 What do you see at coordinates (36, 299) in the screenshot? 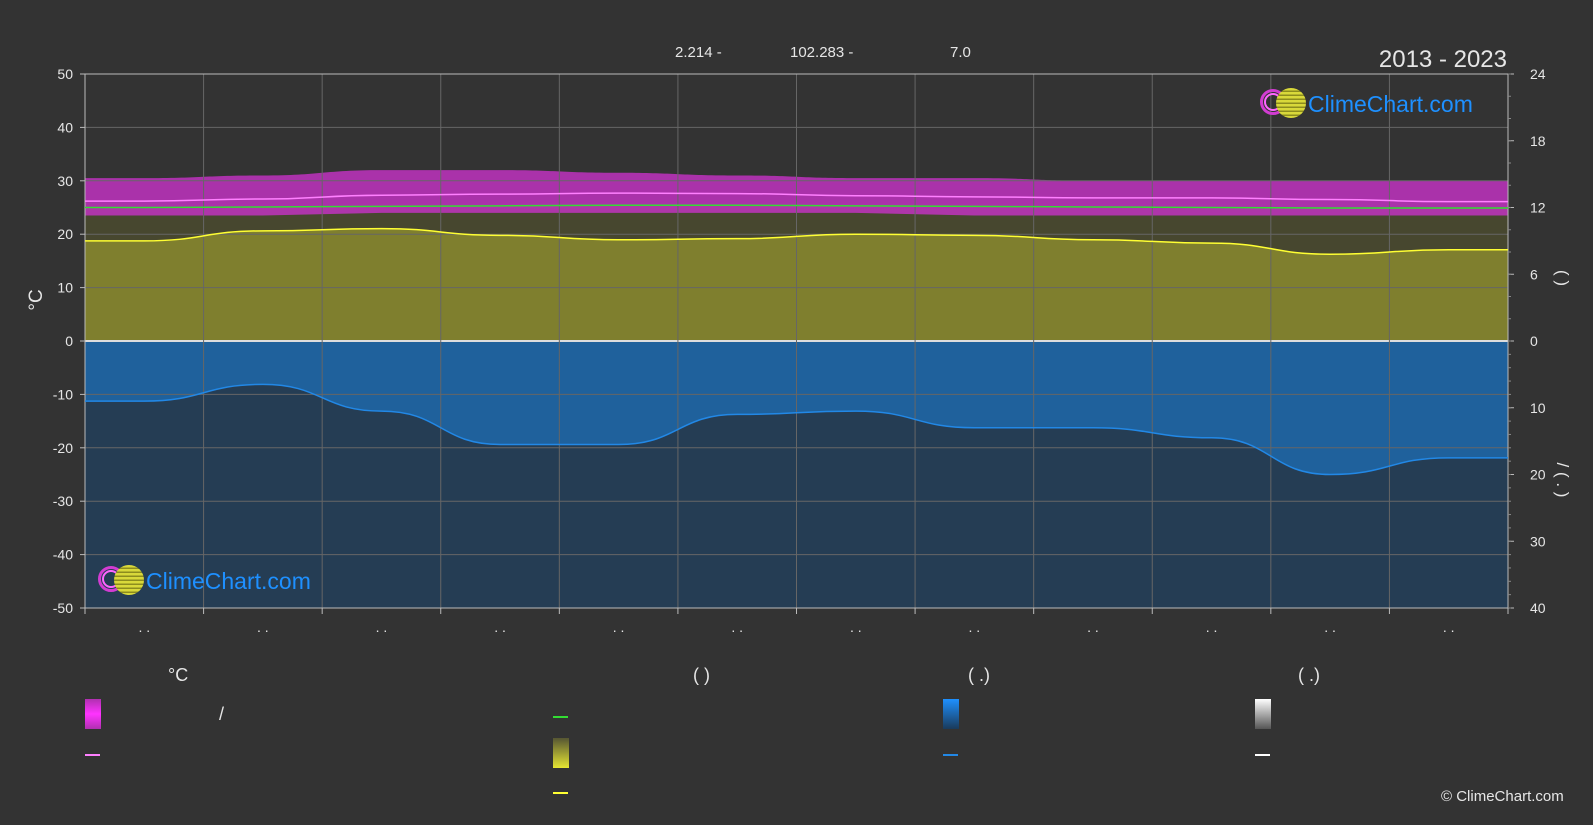
I see `left-axis-label: °C` at bounding box center [36, 299].